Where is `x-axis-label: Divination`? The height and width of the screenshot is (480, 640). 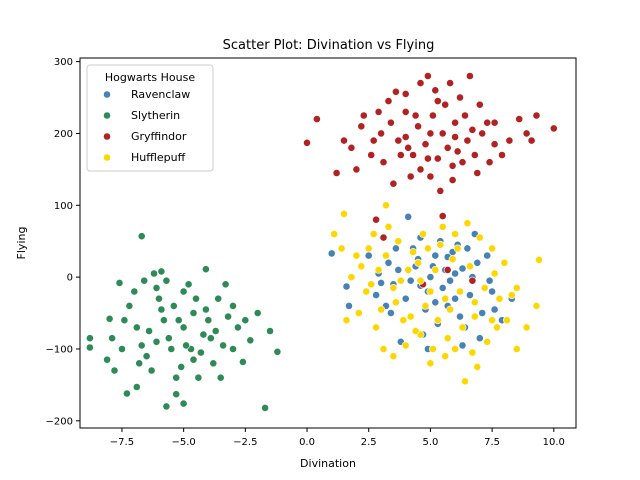 x-axis-label: Divination is located at coordinates (328, 463).